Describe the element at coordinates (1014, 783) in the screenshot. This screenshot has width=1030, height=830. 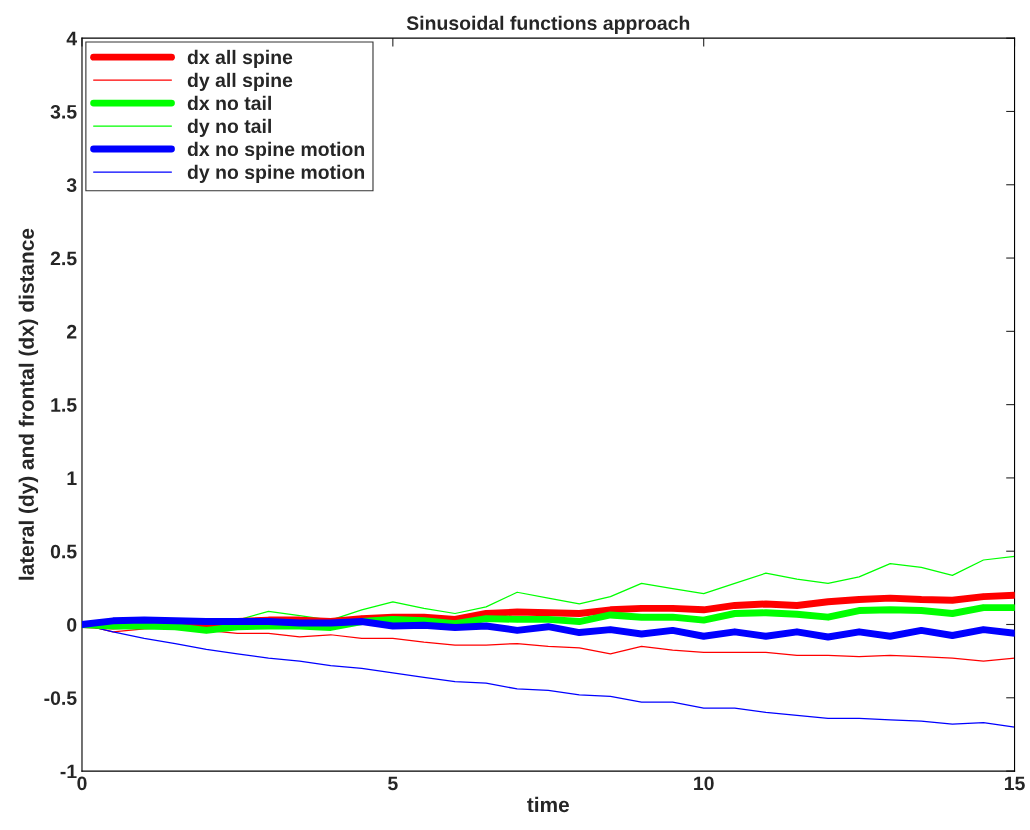
I see `x-tick-label: 15` at that location.